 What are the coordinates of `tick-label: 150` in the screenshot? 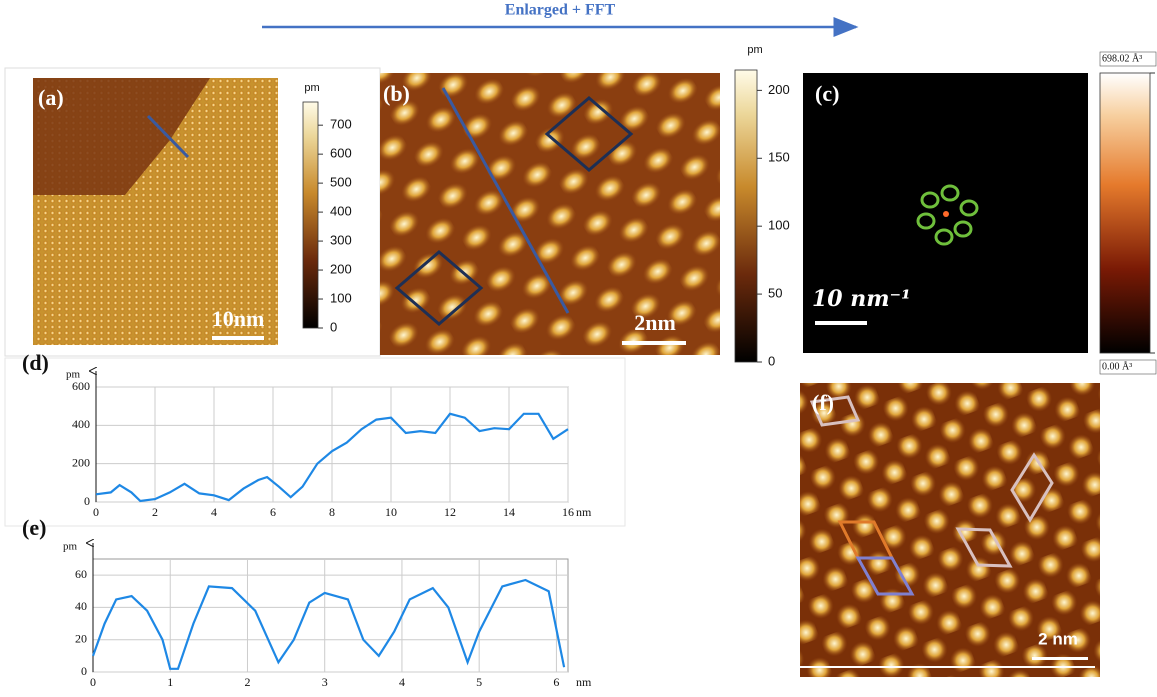 It's located at (779, 157).